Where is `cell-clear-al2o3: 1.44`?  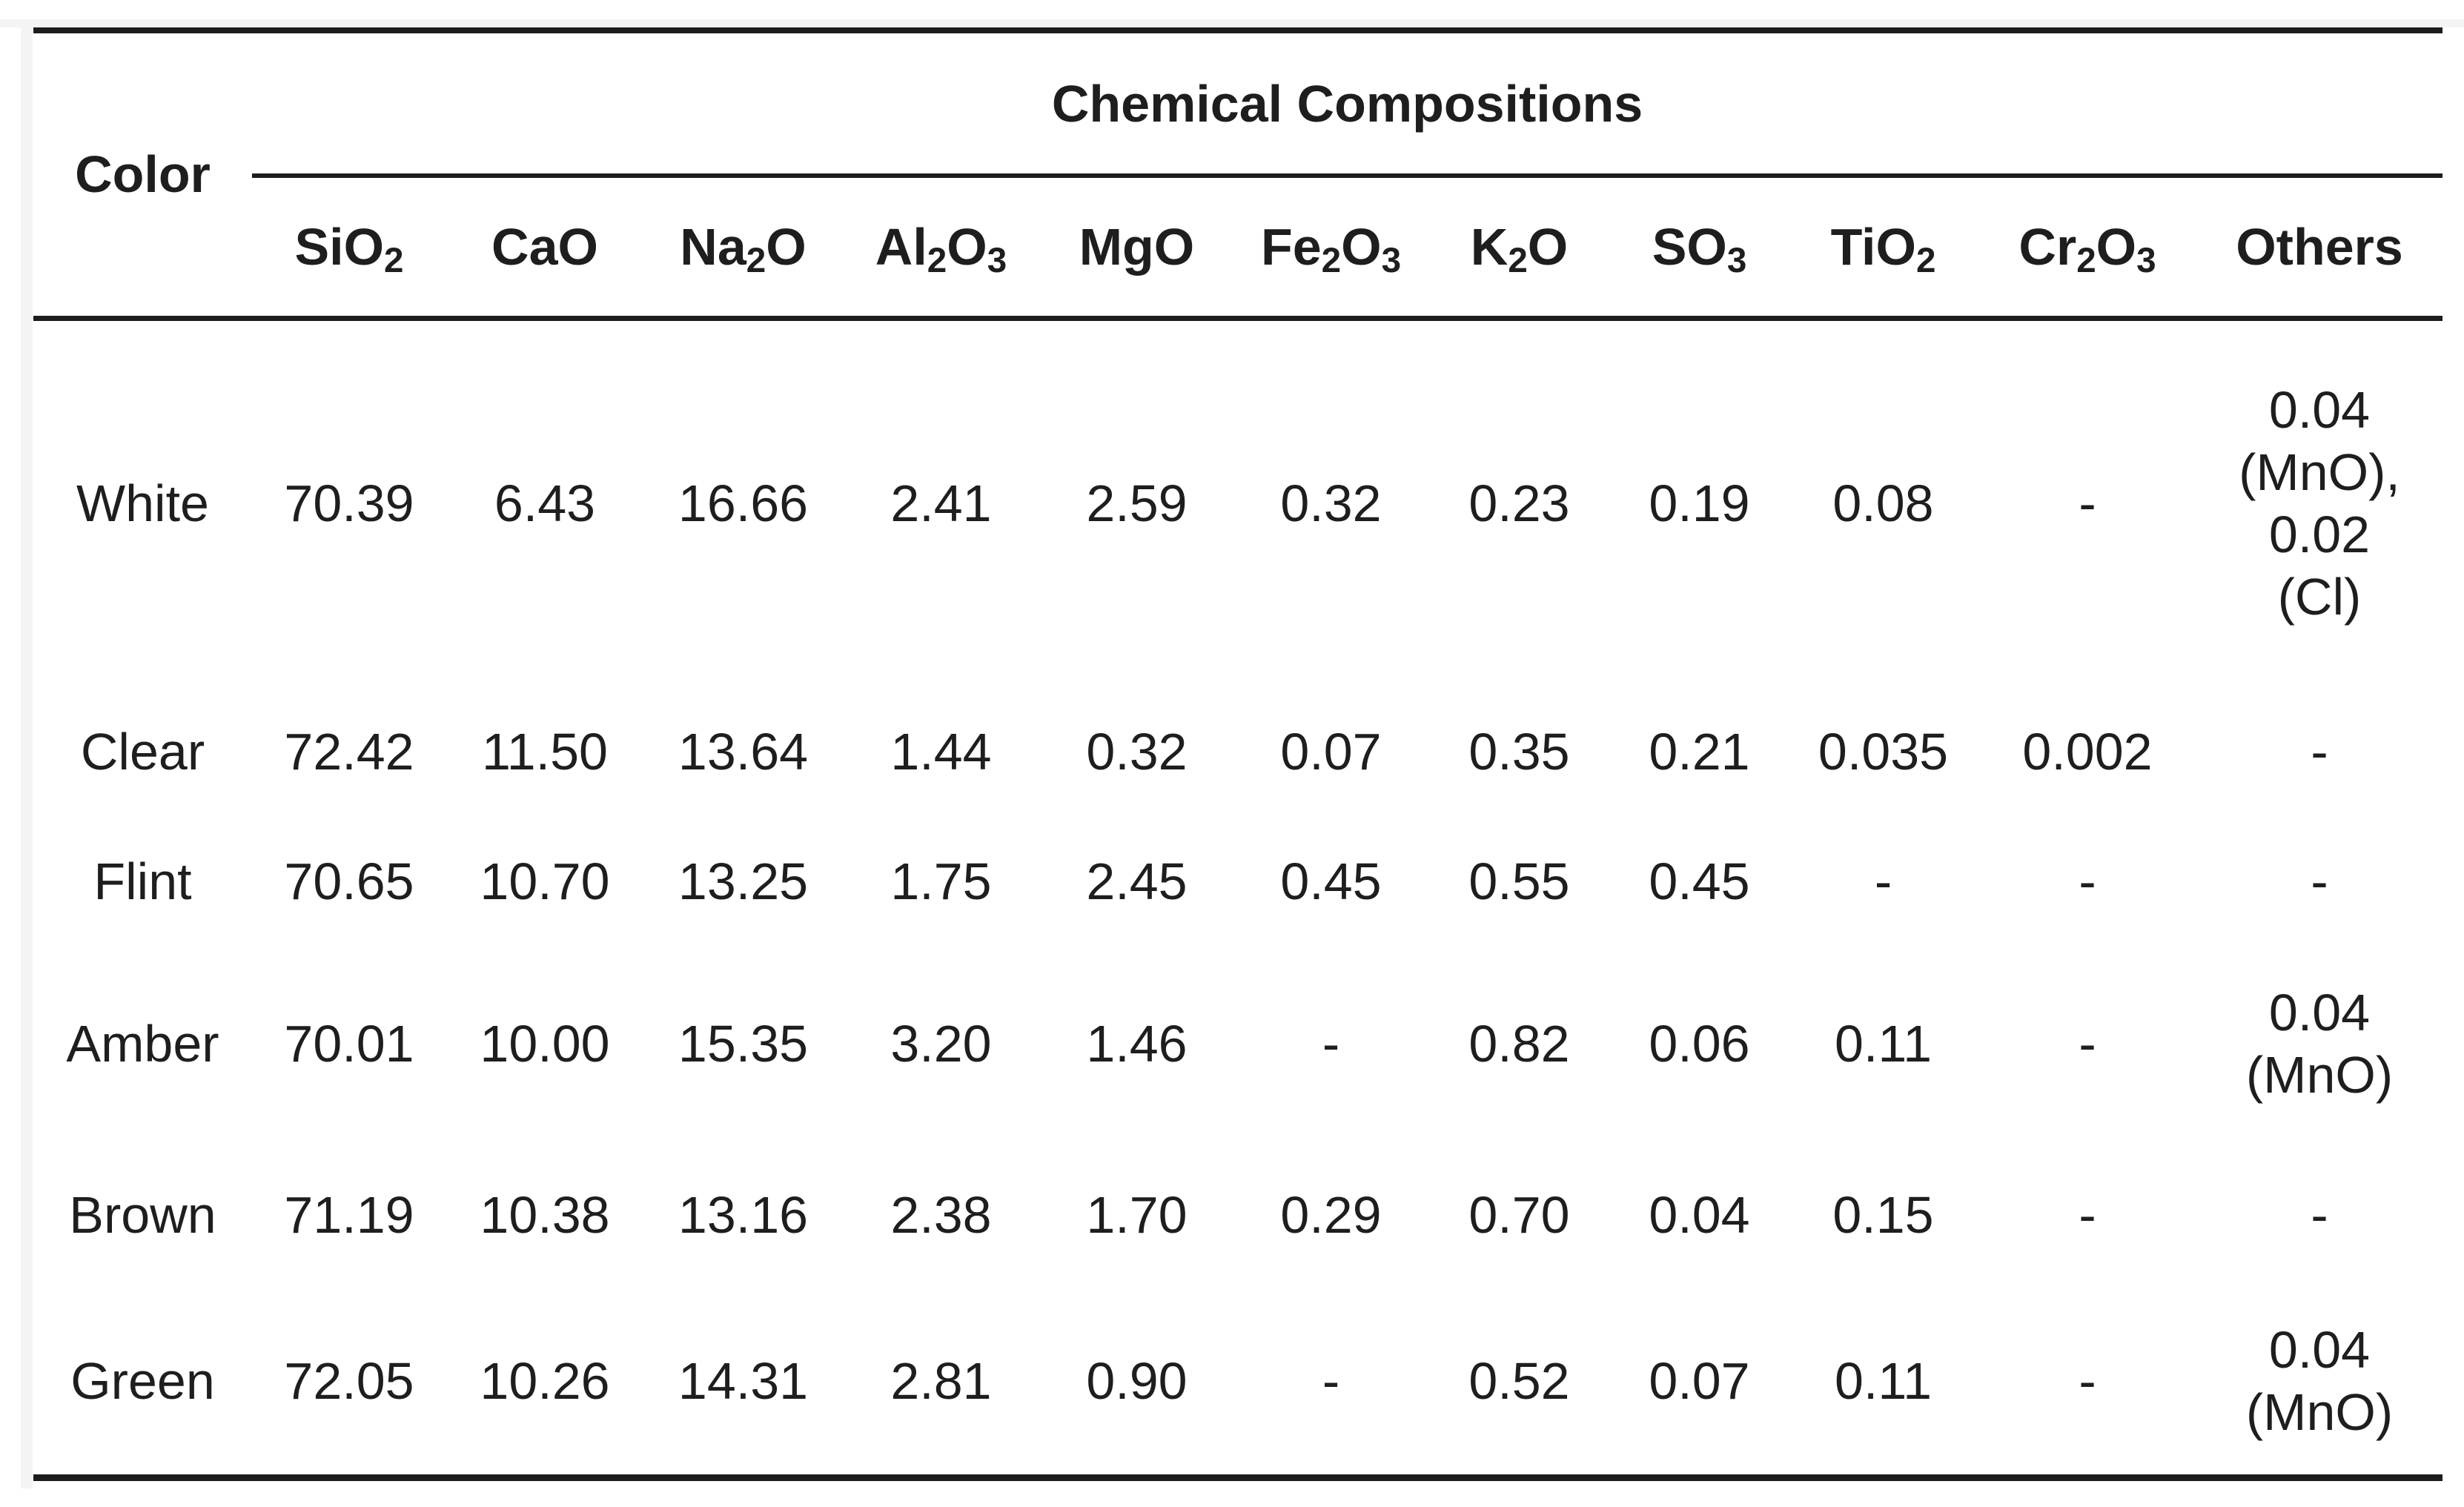
cell-clear-al2o3: 1.44 is located at coordinates (941, 752).